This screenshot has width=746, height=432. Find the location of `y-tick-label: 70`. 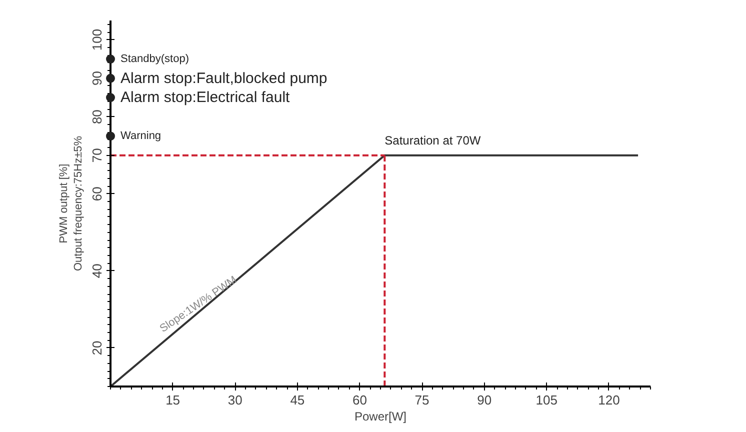

y-tick-label: 70 is located at coordinates (97, 155).